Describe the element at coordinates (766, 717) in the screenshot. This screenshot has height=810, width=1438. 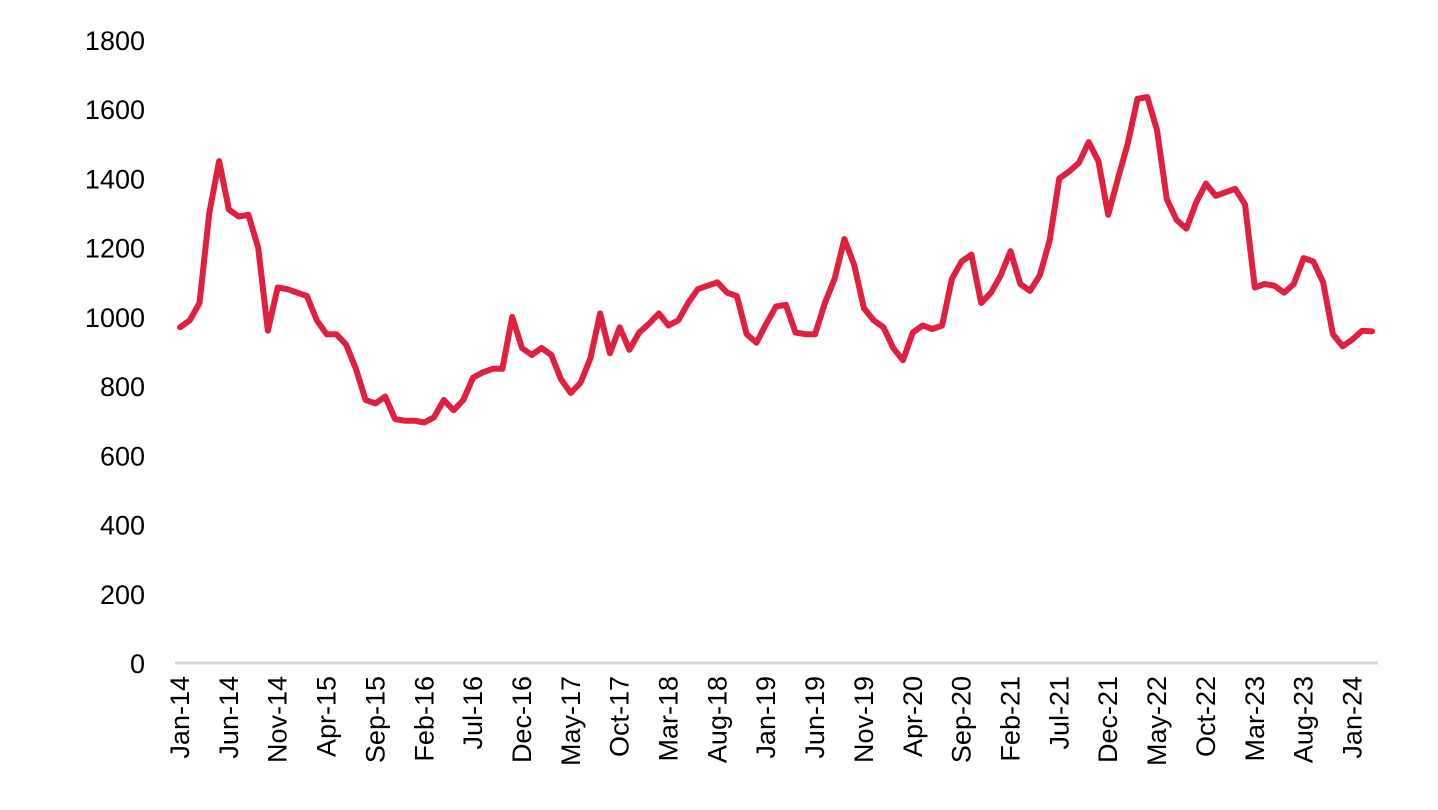
I see `x-tick-label: Jan-19` at that location.